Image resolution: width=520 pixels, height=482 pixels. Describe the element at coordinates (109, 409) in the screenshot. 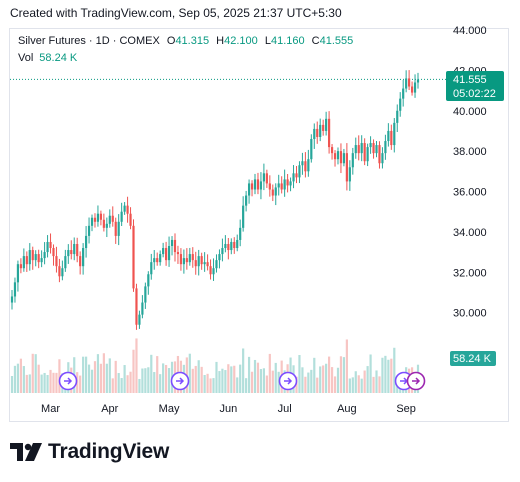

I see `x-tick-label: Apr` at that location.